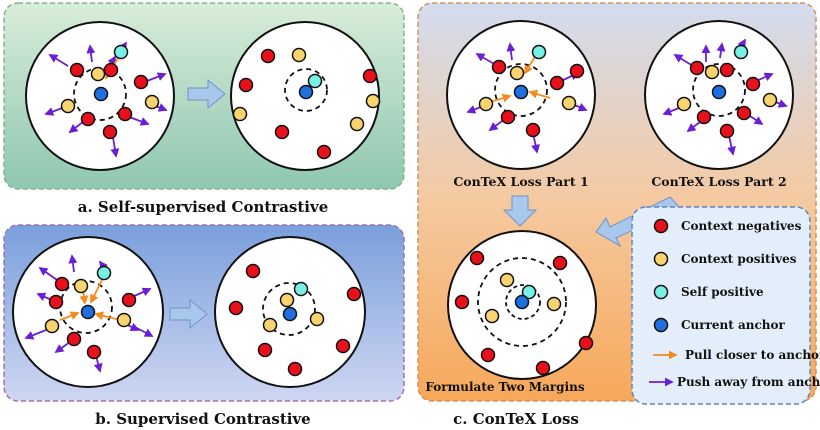  I want to click on panel-a-caption: a. Self-supervised Contrastive, so click(203, 207).